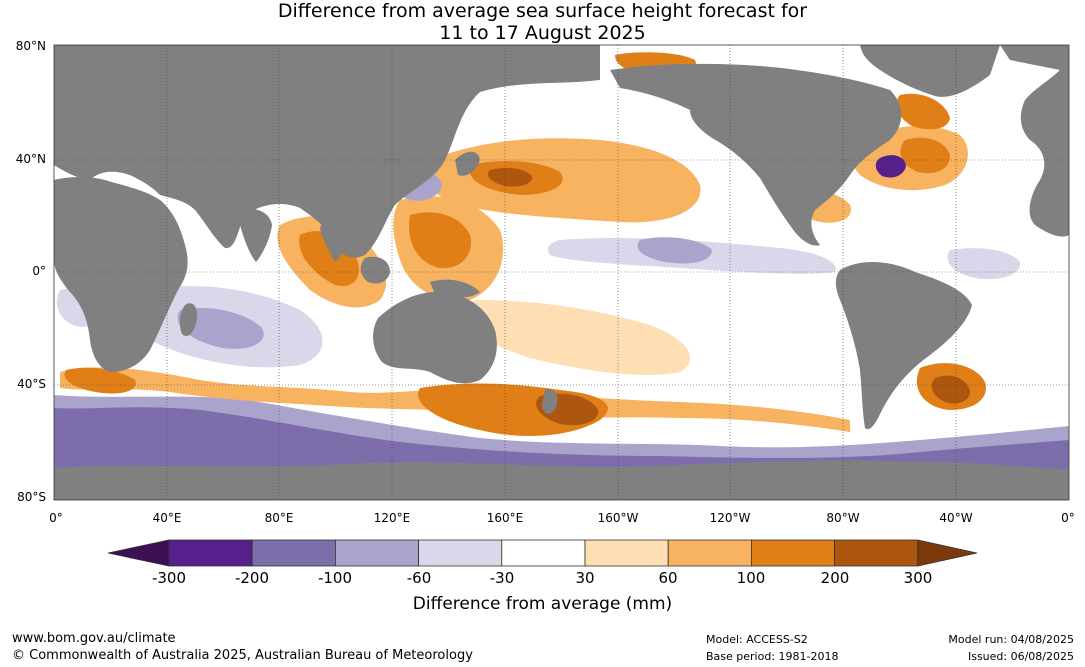 The height and width of the screenshot is (667, 1085). Describe the element at coordinates (561, 426) in the screenshot. I see `southern-ocean-light-band` at that location.